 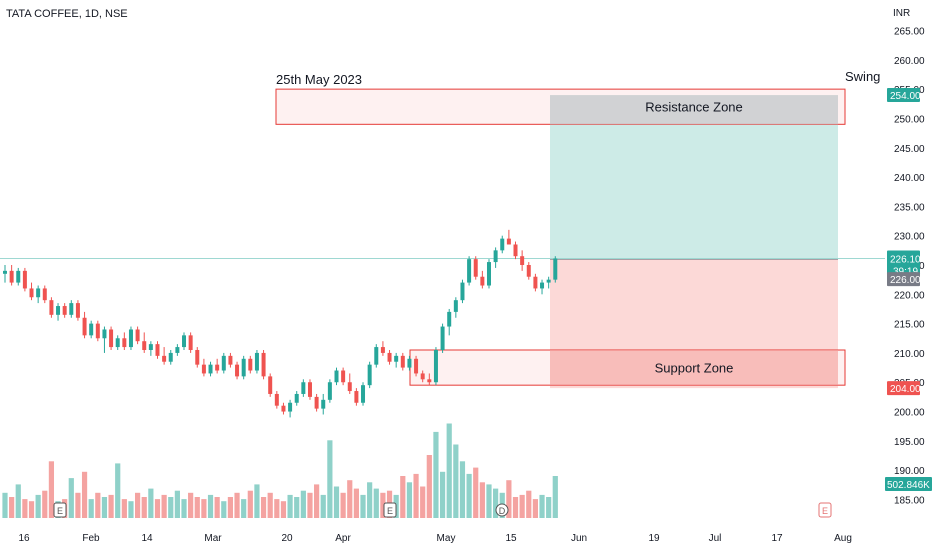 What do you see at coordinates (909, 500) in the screenshot?
I see `price-tick-label: 185.00` at bounding box center [909, 500].